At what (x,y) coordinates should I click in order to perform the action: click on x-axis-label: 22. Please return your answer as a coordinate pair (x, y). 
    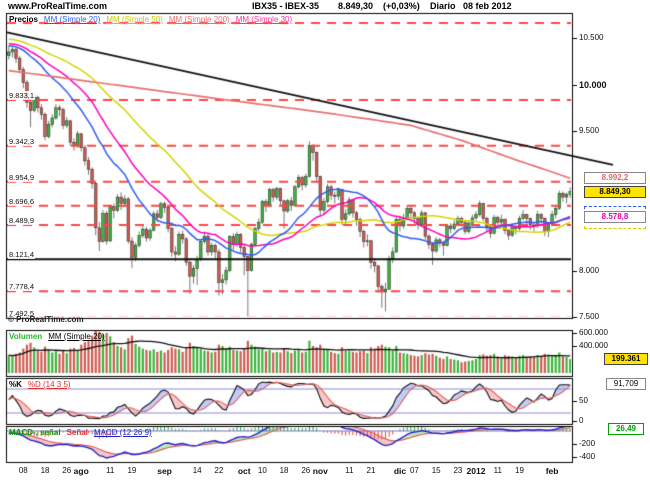
    Looking at the image, I should click on (219, 470).